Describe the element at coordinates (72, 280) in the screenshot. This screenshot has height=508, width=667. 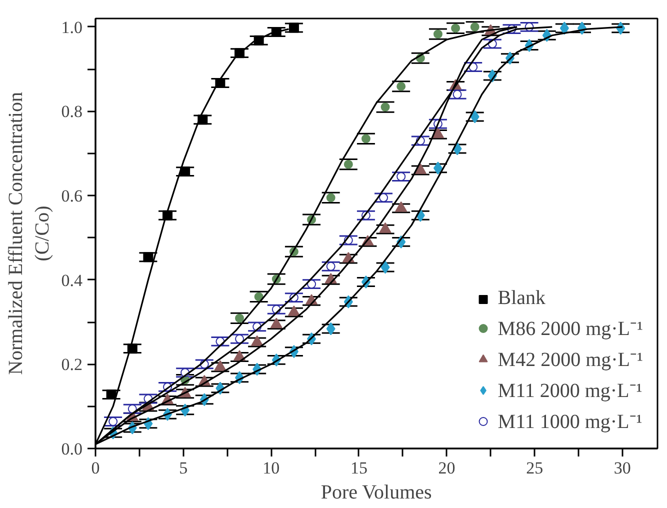
I see `y-tick-label: 0.4` at that location.